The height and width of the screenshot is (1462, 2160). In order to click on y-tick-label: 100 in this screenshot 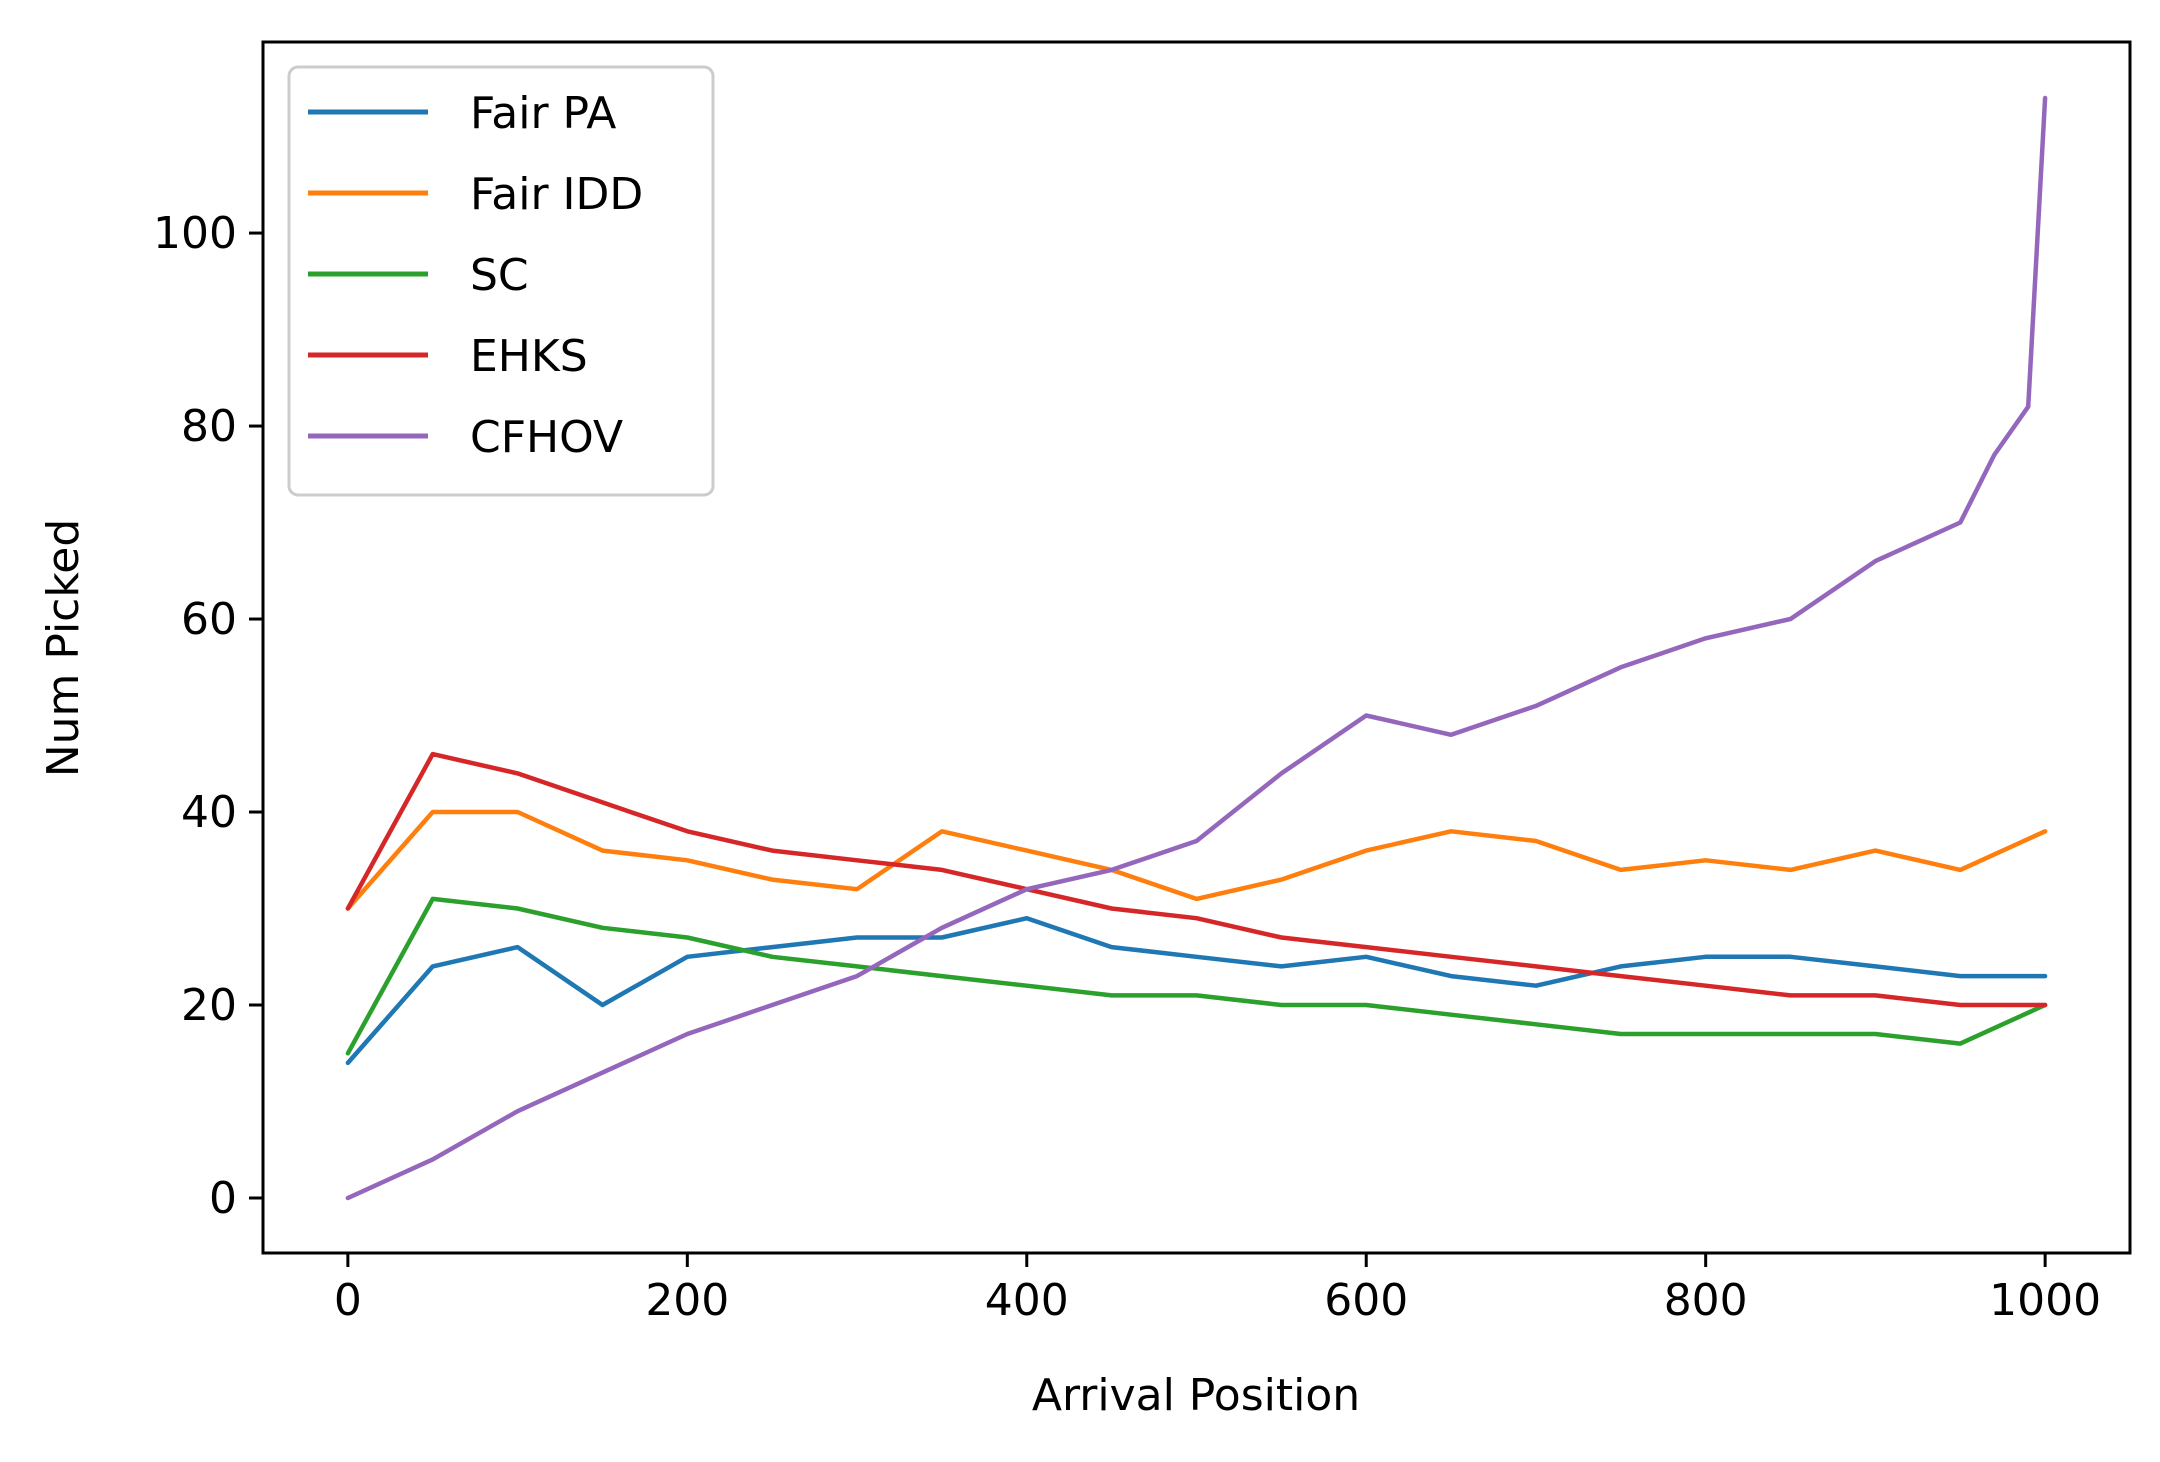, I will do `click(195, 233)`.